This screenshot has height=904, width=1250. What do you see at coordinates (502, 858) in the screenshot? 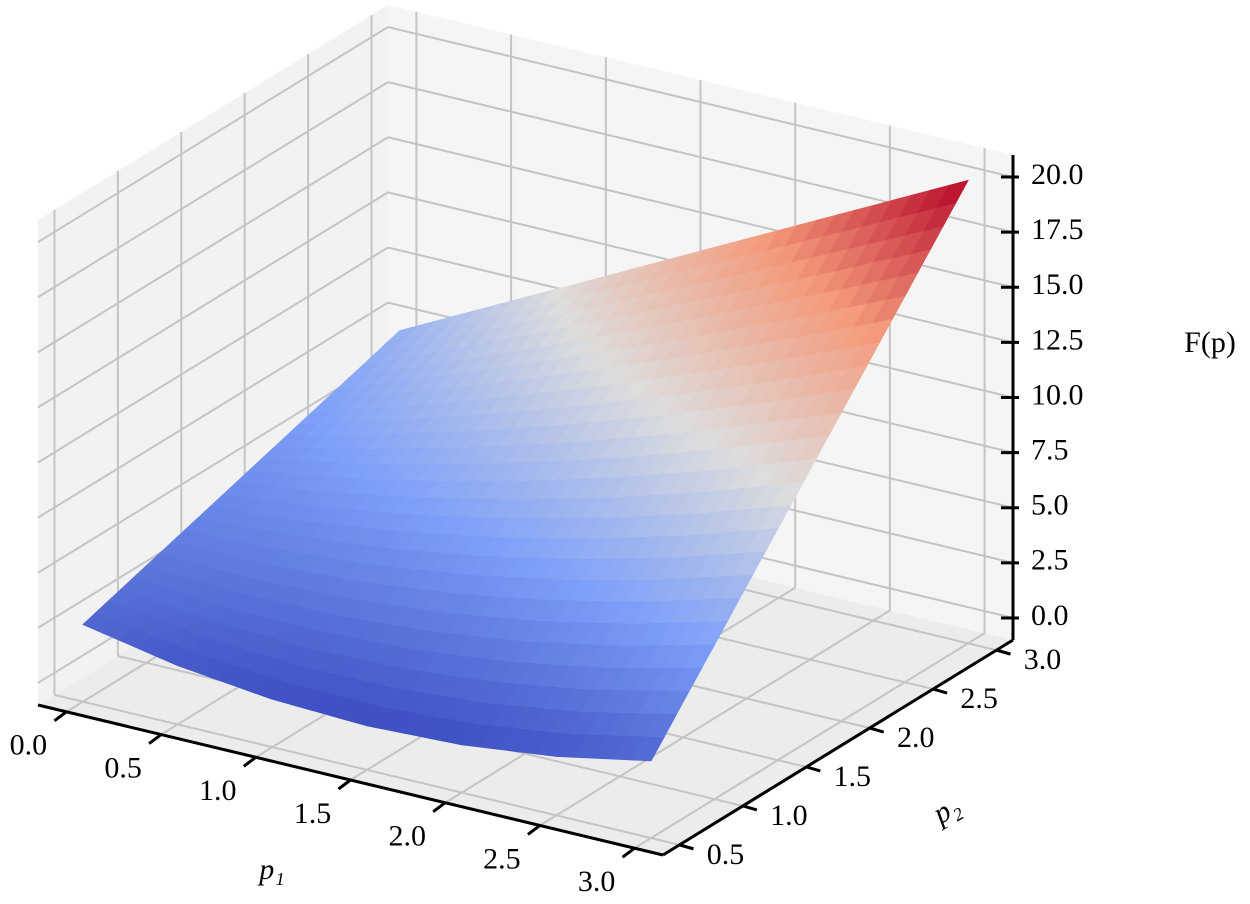
I see `x-tick-label: 2.5` at bounding box center [502, 858].